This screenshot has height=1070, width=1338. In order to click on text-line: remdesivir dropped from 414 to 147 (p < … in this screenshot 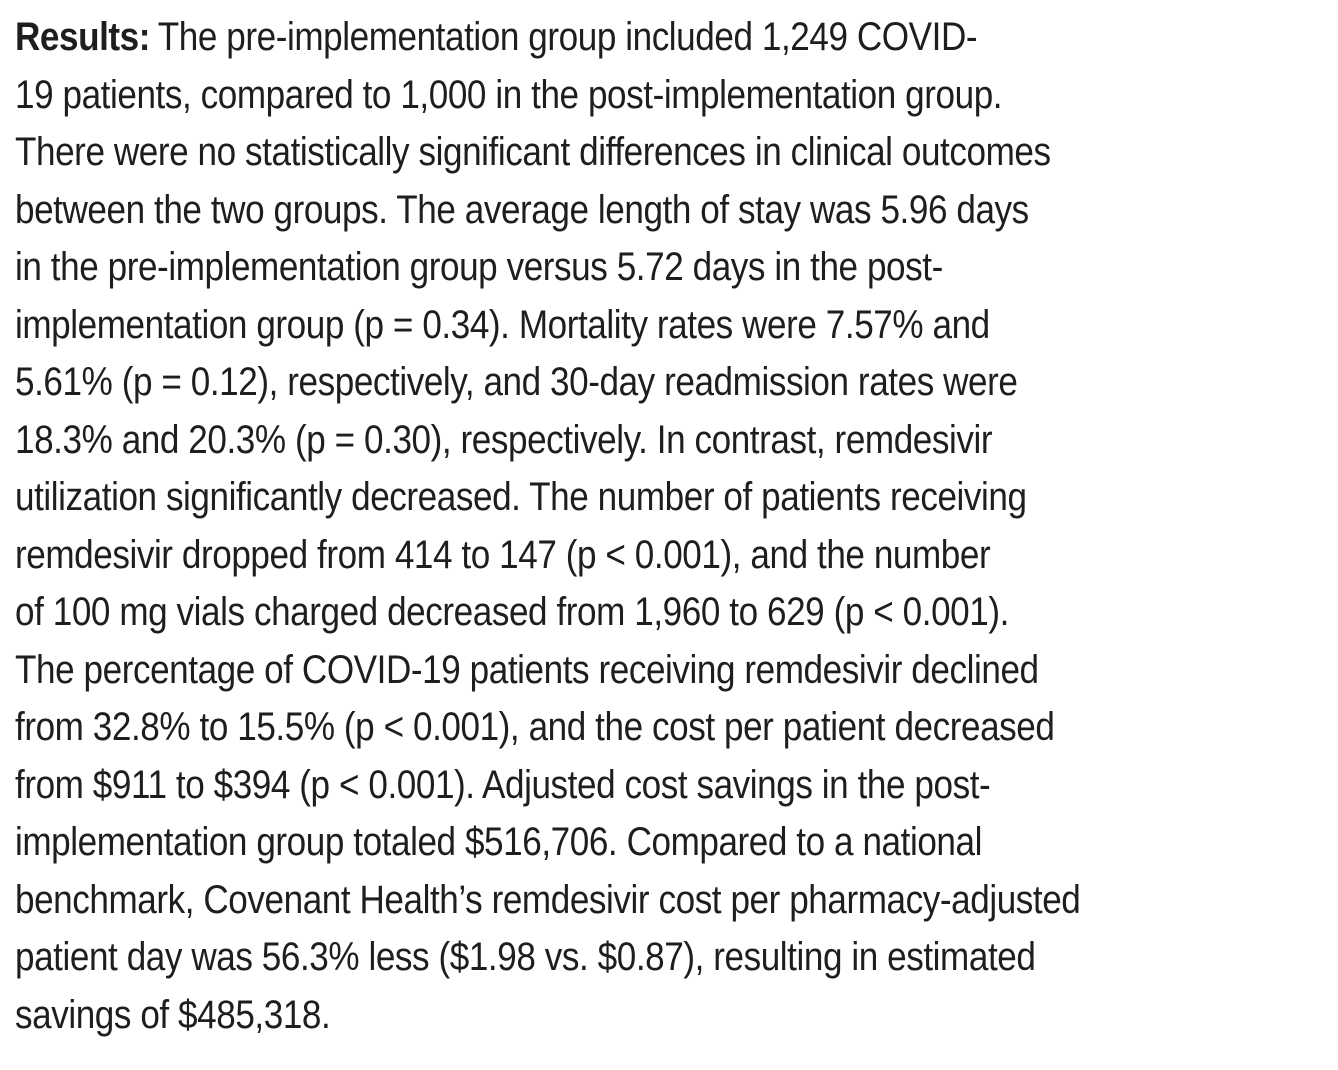, I will do `click(503, 554)`.